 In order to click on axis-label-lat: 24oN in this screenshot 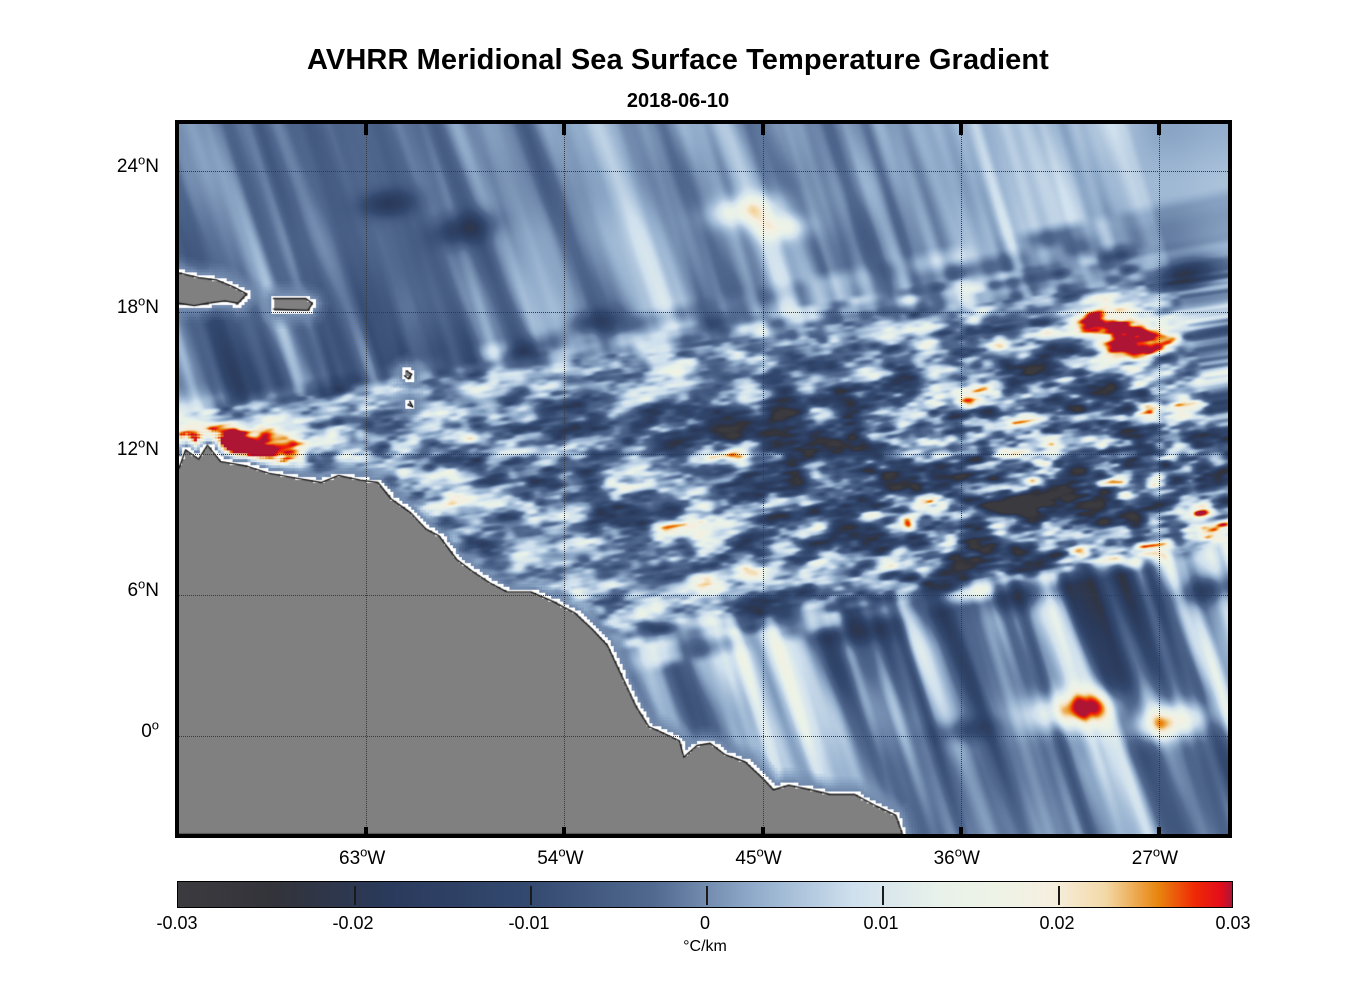, I will do `click(137, 165)`.